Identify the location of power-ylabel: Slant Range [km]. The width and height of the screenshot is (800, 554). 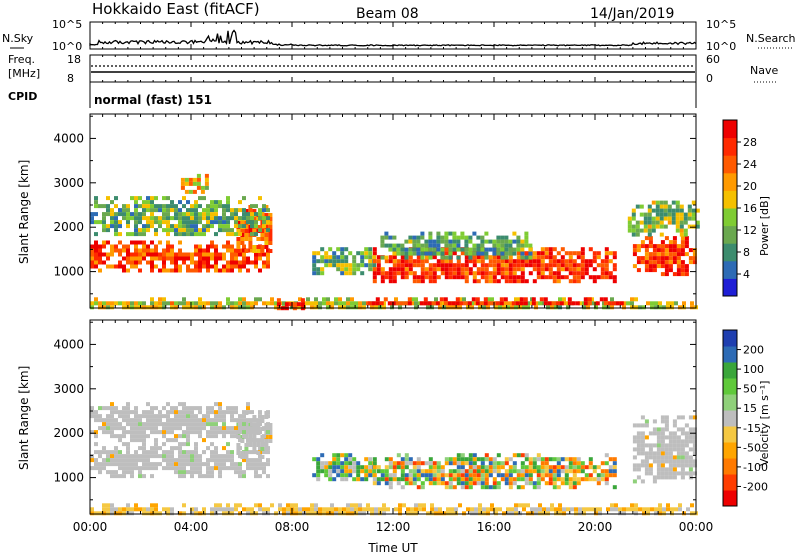
(24, 212).